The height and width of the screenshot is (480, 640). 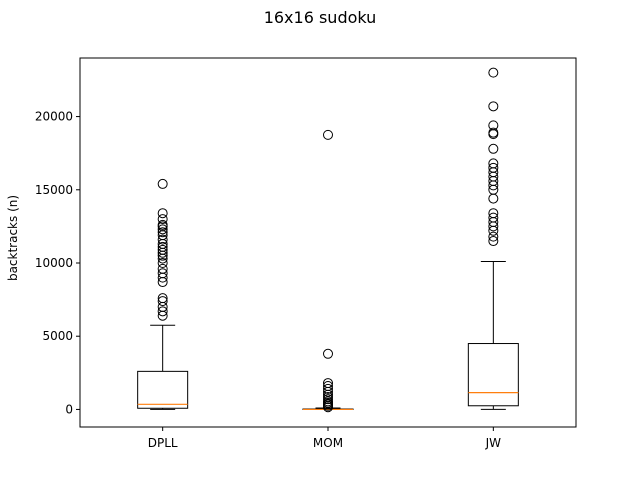 I want to click on box-mom, so click(x=328, y=271).